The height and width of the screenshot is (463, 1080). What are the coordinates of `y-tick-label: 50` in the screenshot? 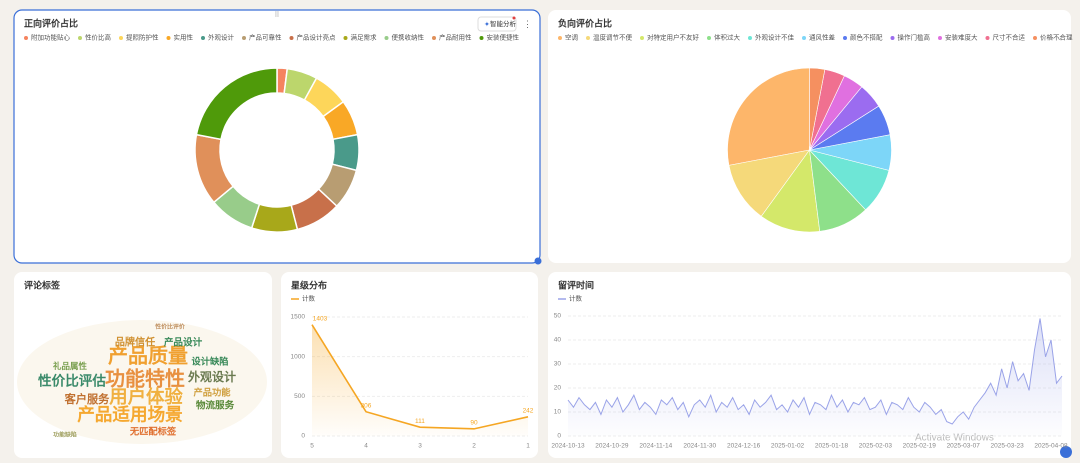 It's located at (558, 316).